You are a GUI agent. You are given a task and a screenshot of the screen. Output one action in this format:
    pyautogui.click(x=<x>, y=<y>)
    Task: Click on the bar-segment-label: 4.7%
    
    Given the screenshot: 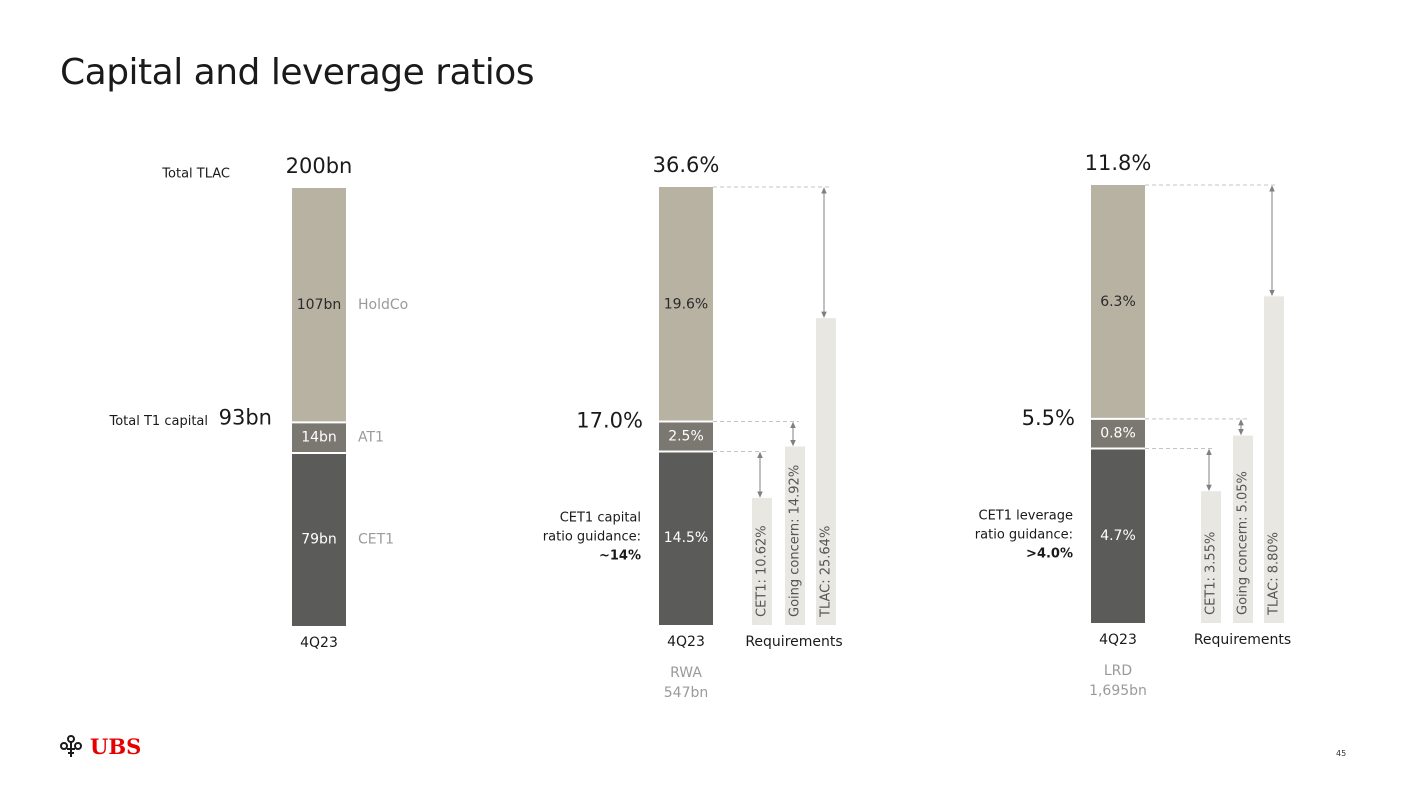 What is the action you would take?
    pyautogui.click(x=1118, y=536)
    